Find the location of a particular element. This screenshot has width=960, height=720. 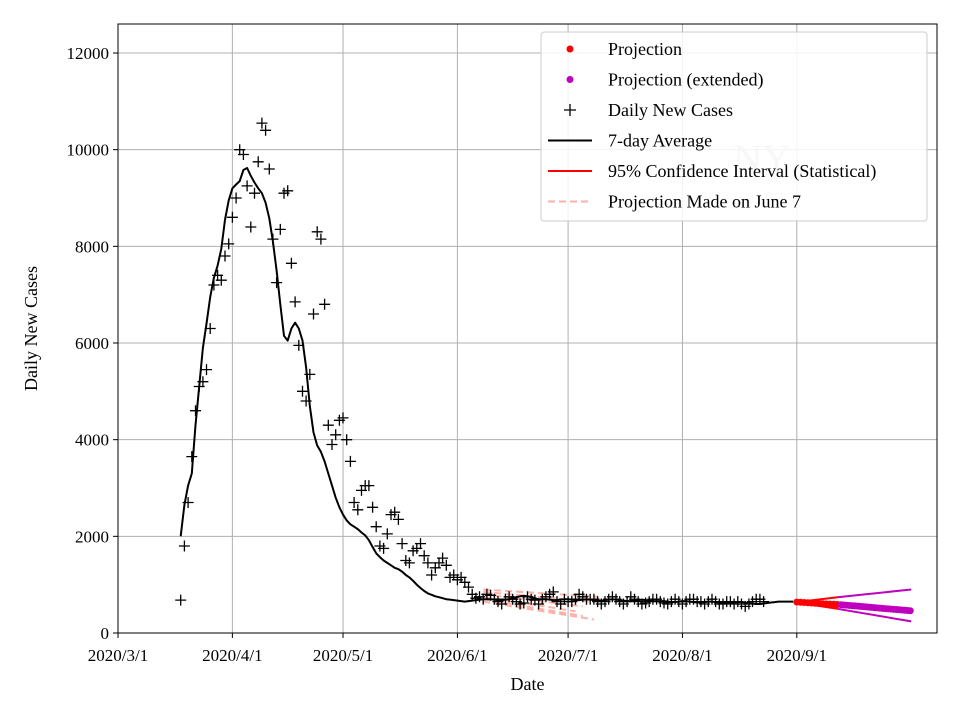

x-tick-label: 2020/4/1 is located at coordinates (232, 655).